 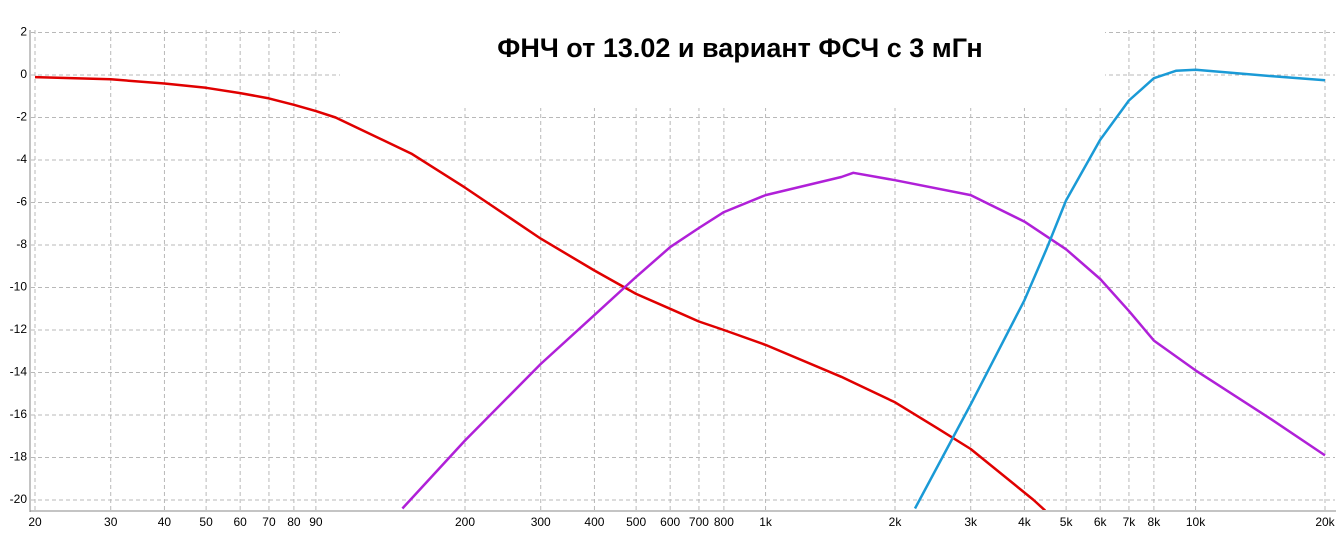 I want to click on y-tick-label: -18, so click(x=19, y=457).